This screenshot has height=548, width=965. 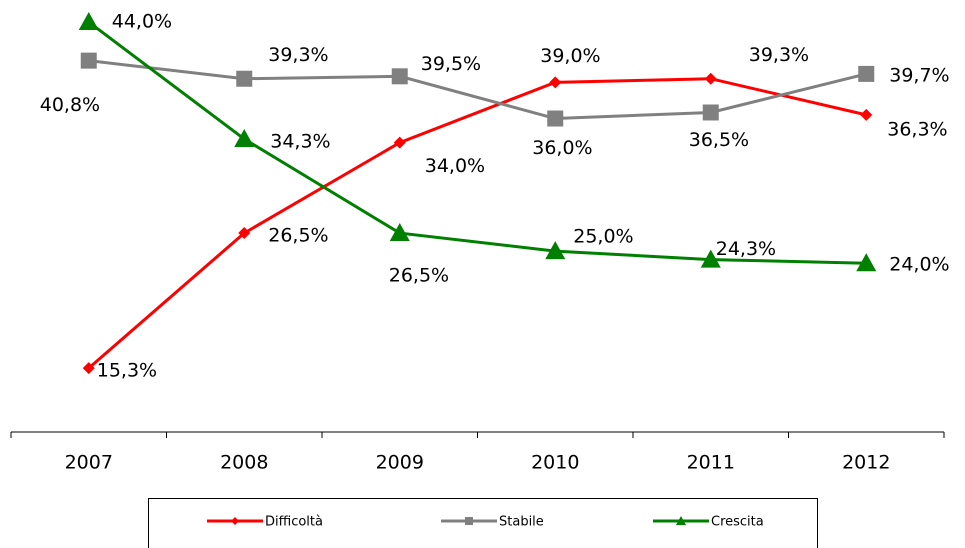 What do you see at coordinates (70, 105) in the screenshot?
I see `data-label: 40,8%` at bounding box center [70, 105].